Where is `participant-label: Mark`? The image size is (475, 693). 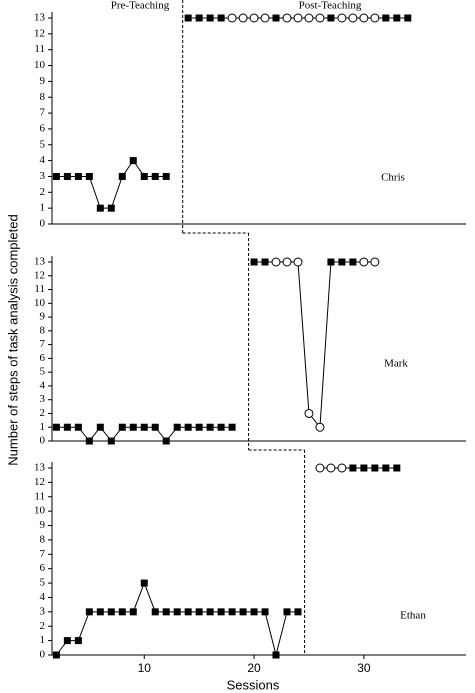
participant-label: Mark is located at coordinates (396, 364).